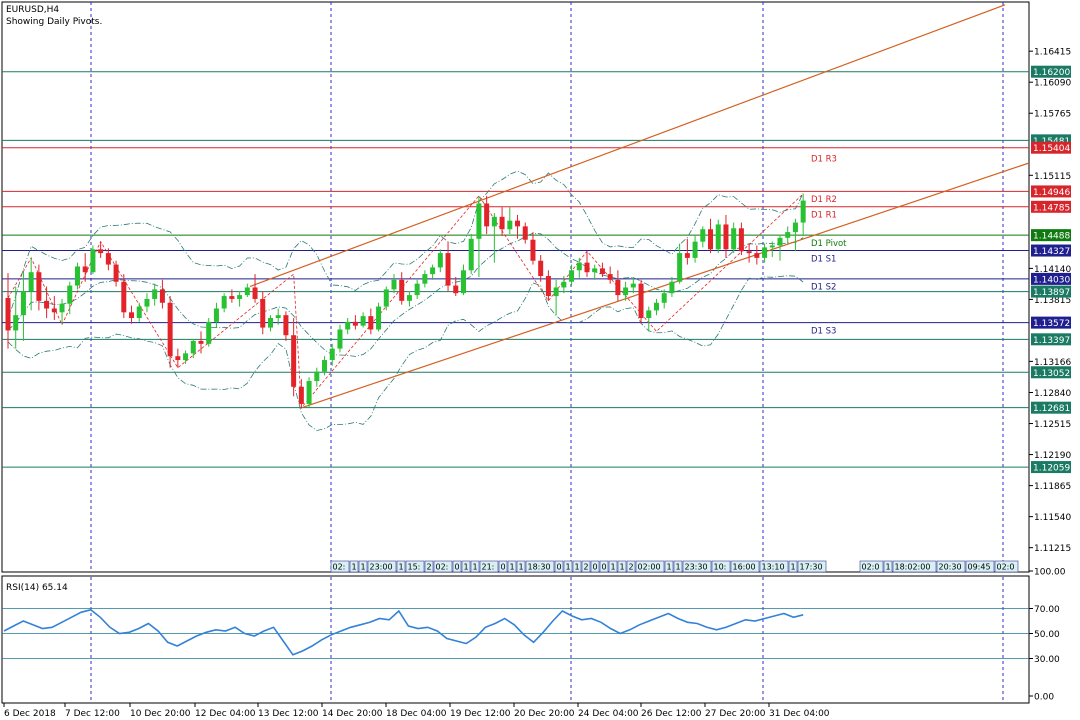 Image resolution: width=1080 pixels, height=720 pixels. Describe the element at coordinates (1052, 115) in the screenshot. I see `price-tick-label: 1.15765` at that location.